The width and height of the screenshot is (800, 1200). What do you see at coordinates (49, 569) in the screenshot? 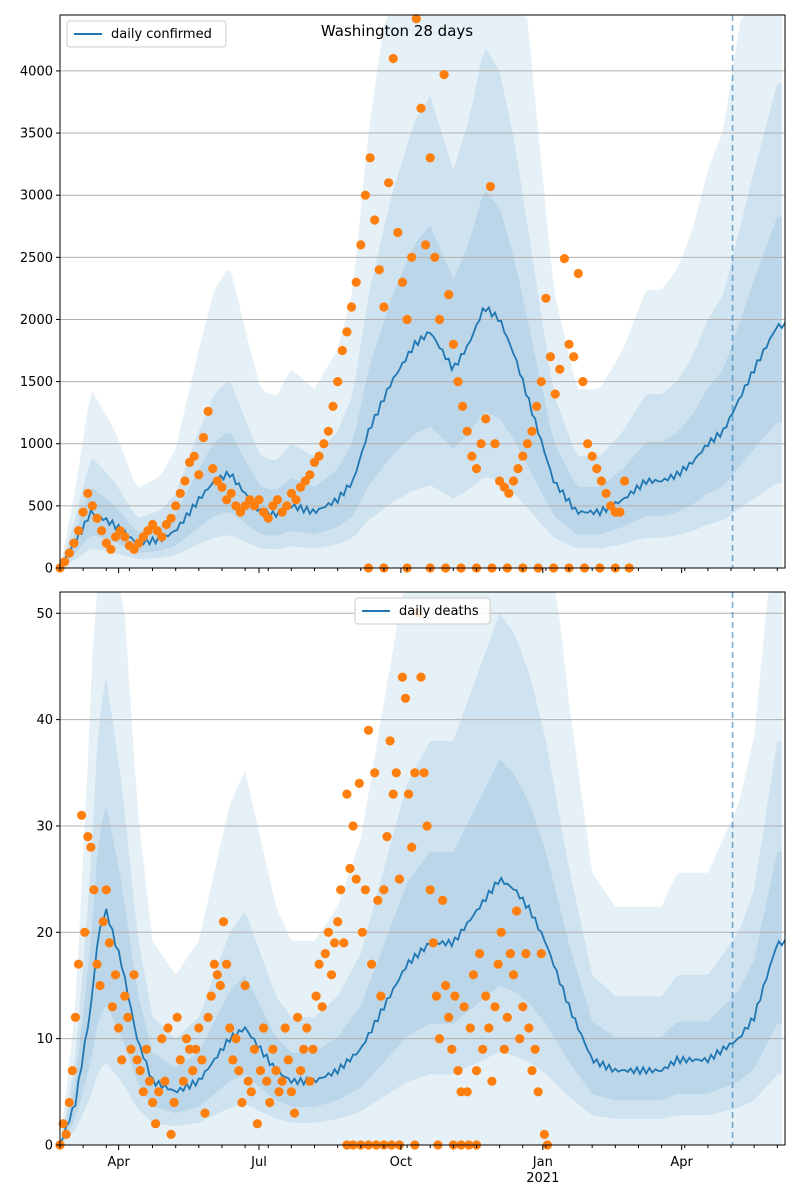
I see `y-tick-label: 0` at bounding box center [49, 569].